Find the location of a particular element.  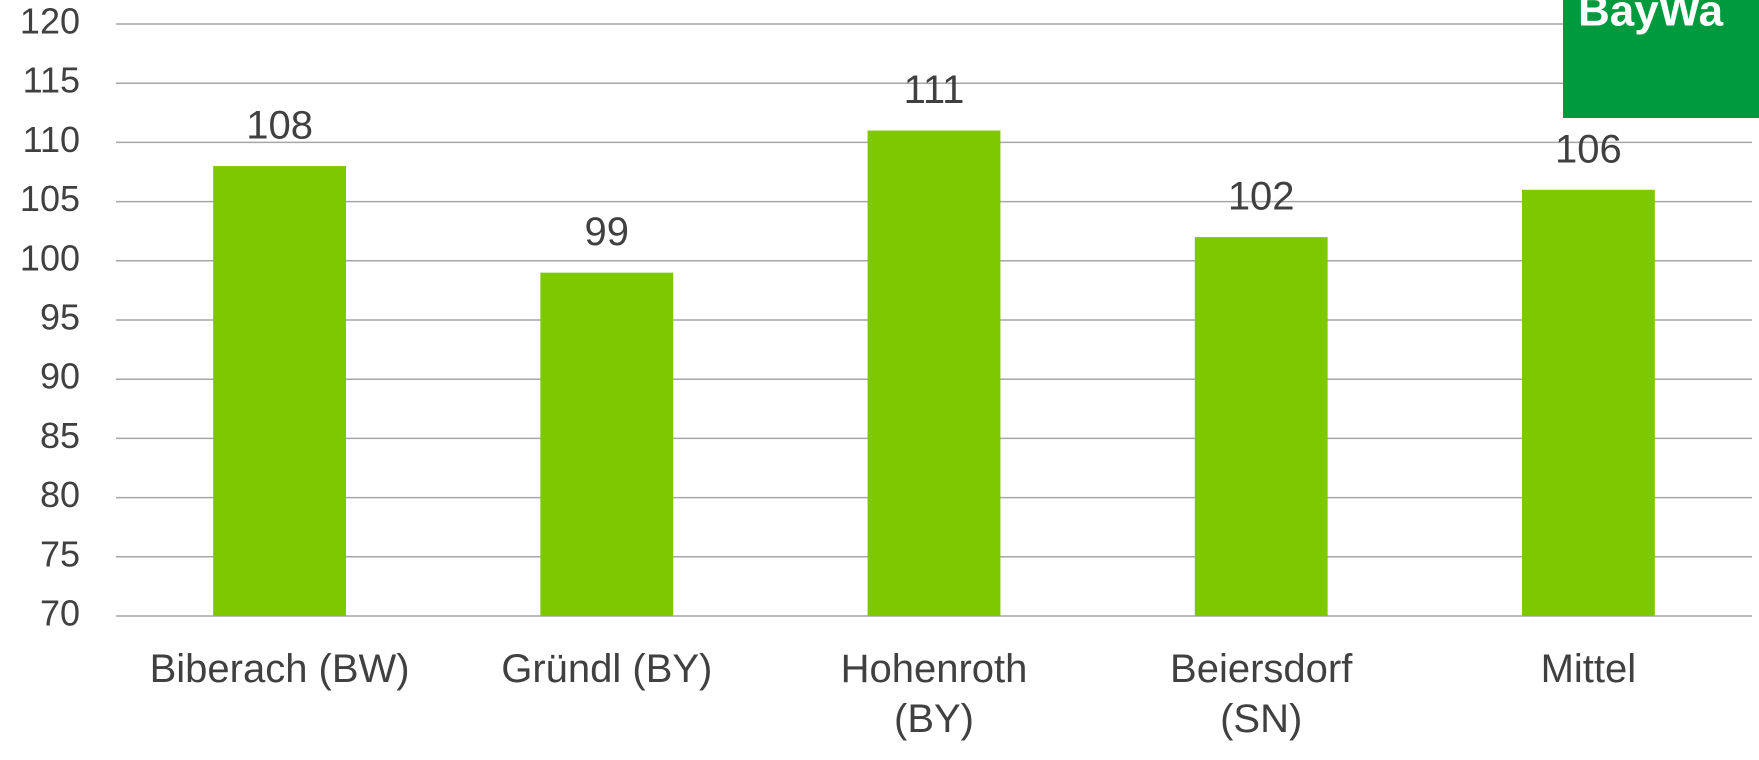

value-label: 108 is located at coordinates (279, 126).